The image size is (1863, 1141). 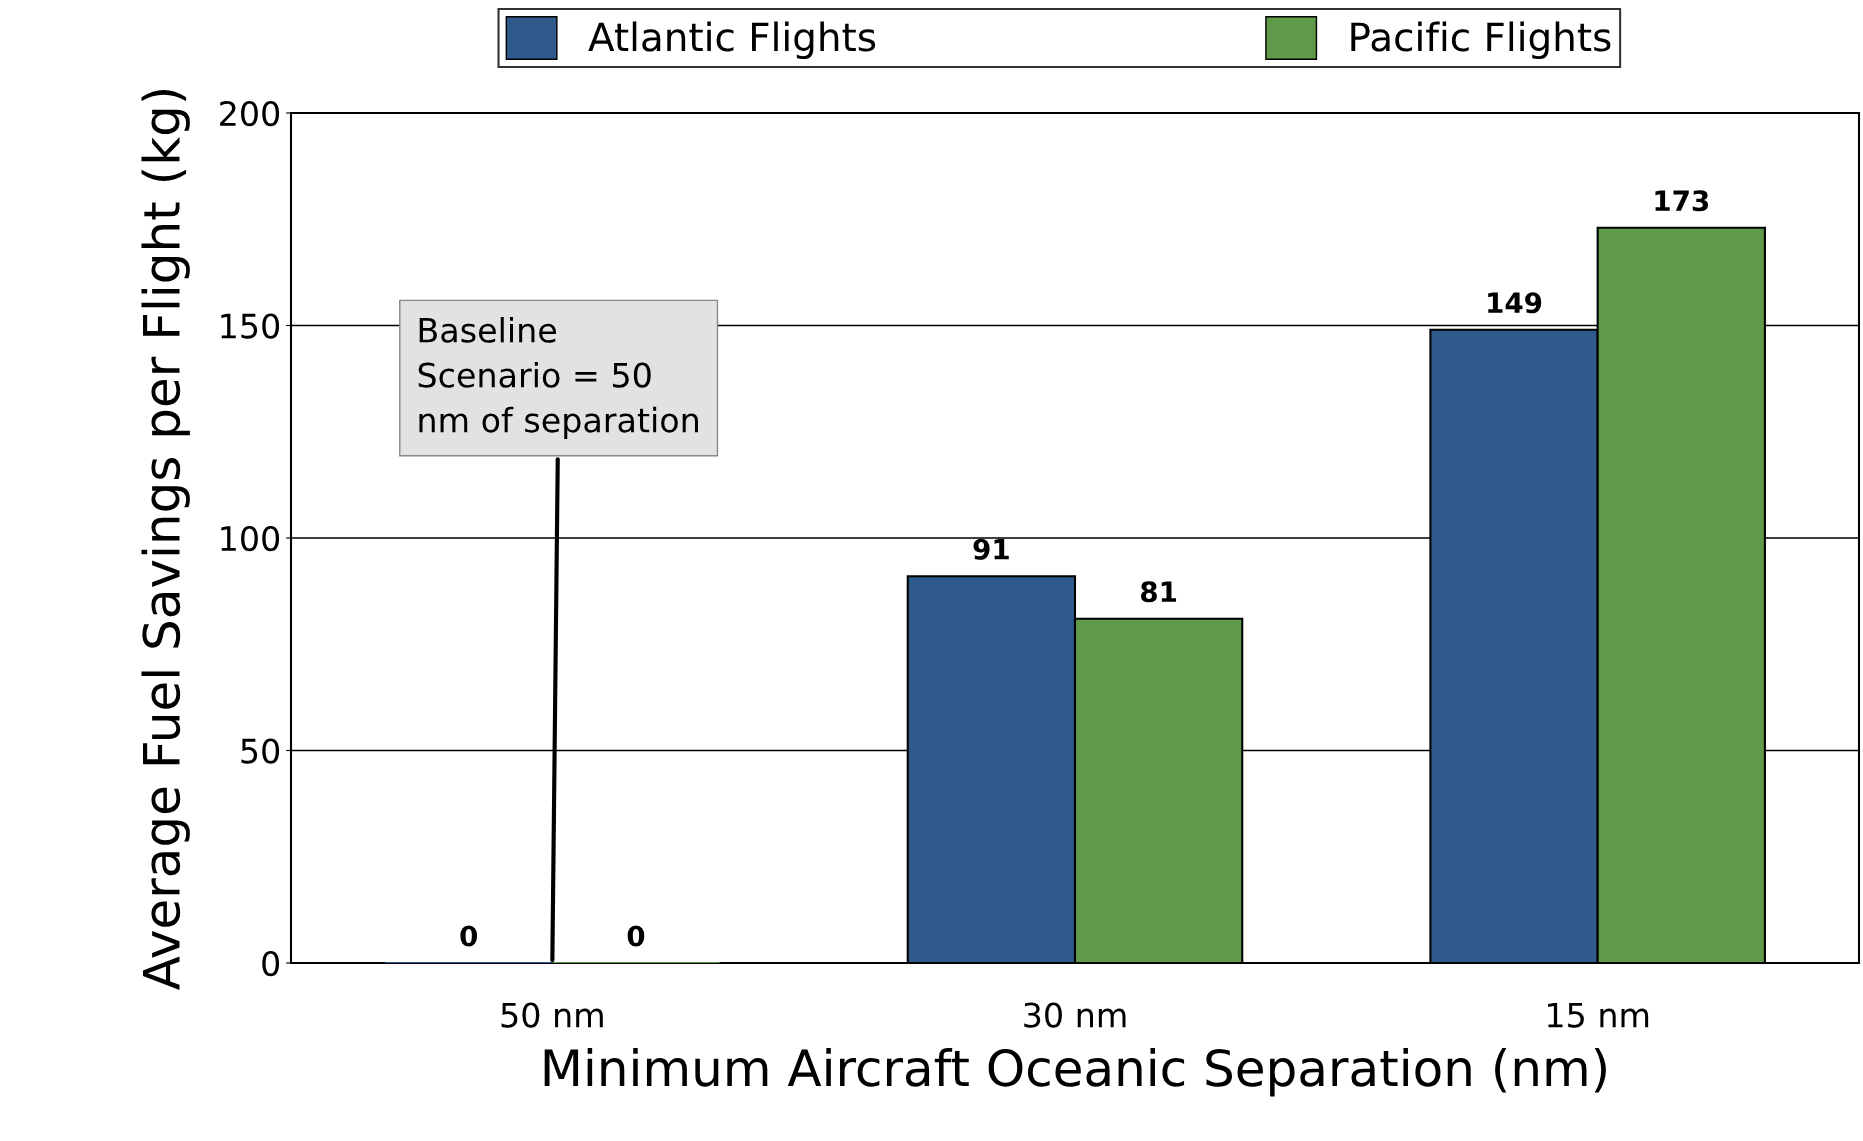 What do you see at coordinates (1515, 303) in the screenshot?
I see `data-label: 149` at bounding box center [1515, 303].